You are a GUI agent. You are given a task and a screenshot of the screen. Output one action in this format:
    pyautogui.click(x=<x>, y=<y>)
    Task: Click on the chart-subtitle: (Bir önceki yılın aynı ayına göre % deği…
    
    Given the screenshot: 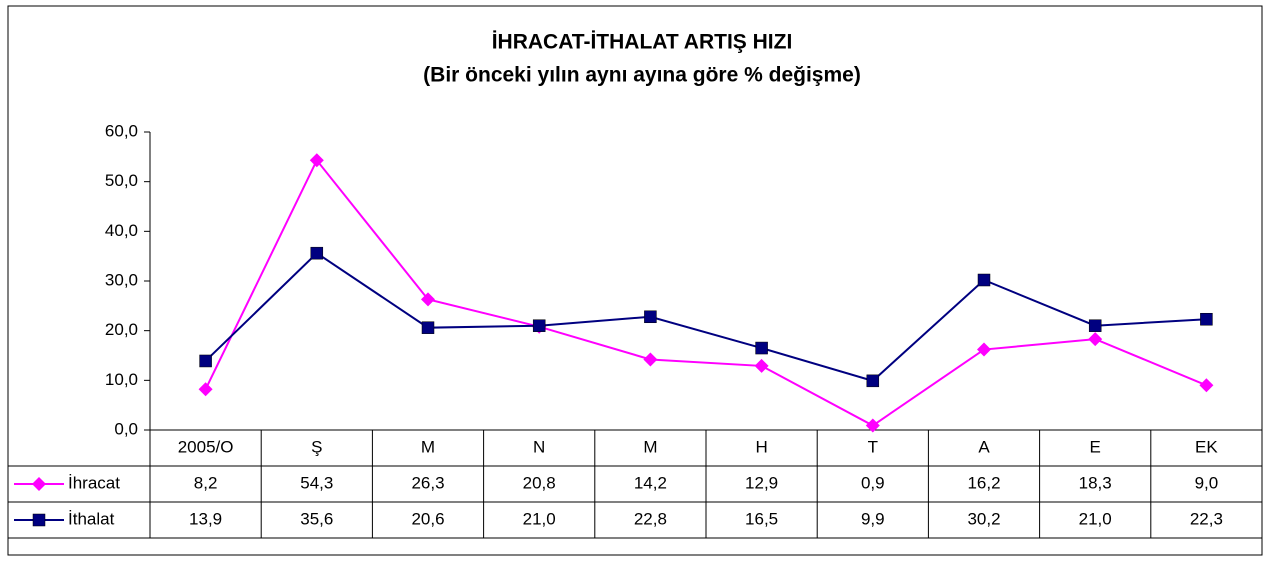 What is the action you would take?
    pyautogui.click(x=642, y=75)
    